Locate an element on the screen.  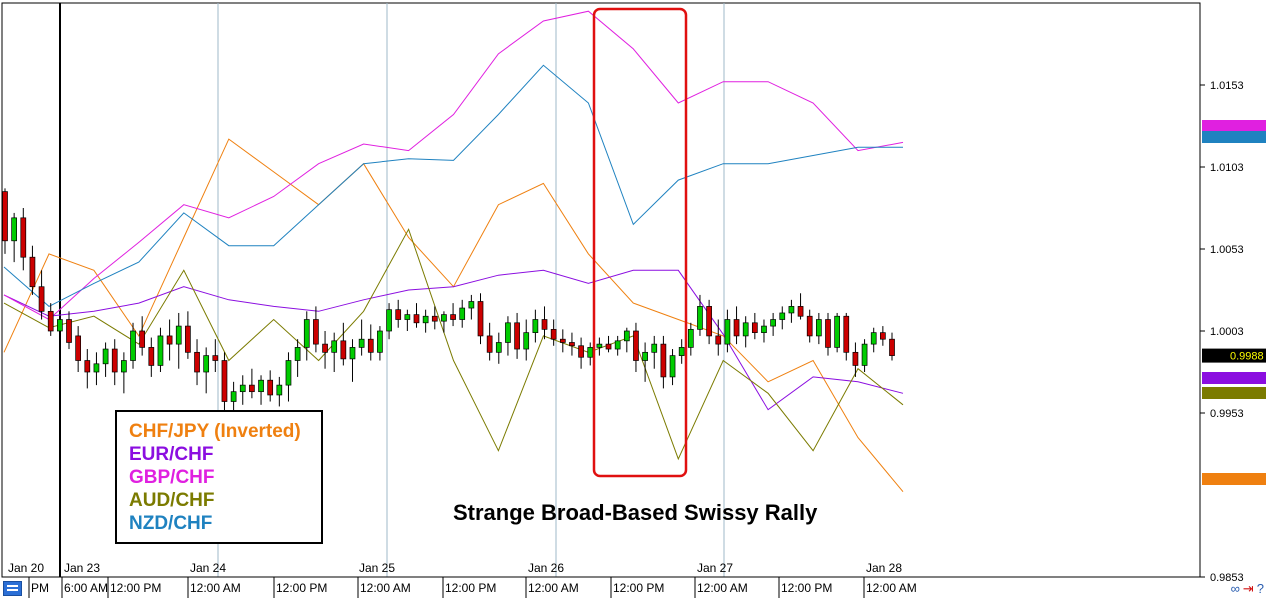
x-date-label: Jan 24 is located at coordinates (208, 568).